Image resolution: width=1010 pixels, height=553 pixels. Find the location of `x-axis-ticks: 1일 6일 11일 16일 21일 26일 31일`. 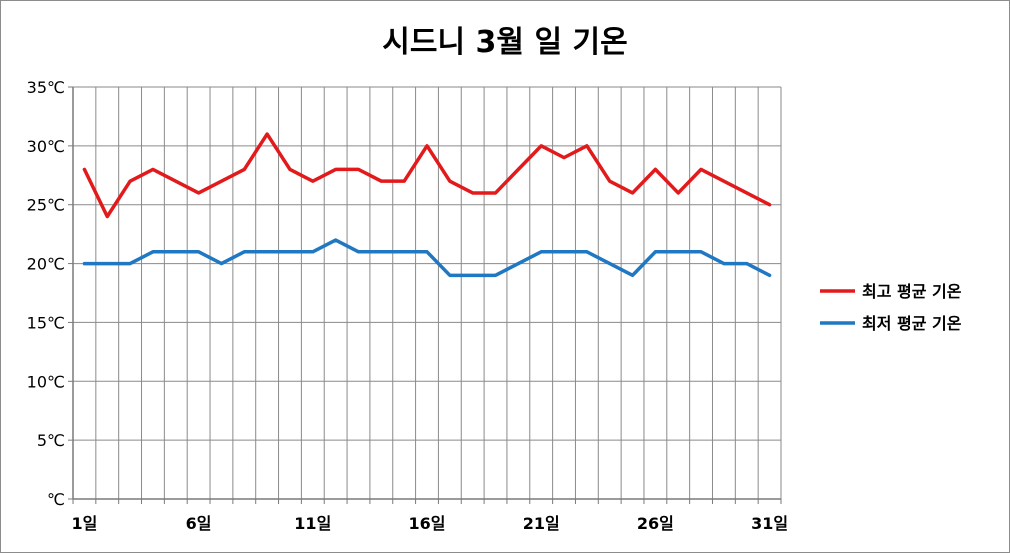

x-axis-ticks: 1일 6일 11일 16일 21일 26일 31일 is located at coordinates (429, 523).